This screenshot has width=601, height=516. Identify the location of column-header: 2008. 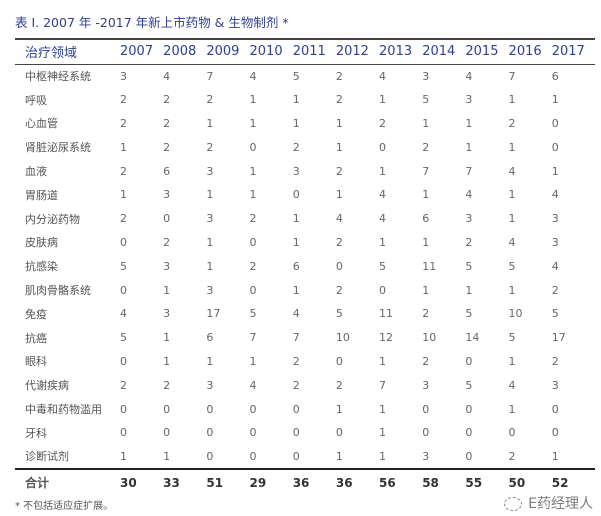
(180, 52).